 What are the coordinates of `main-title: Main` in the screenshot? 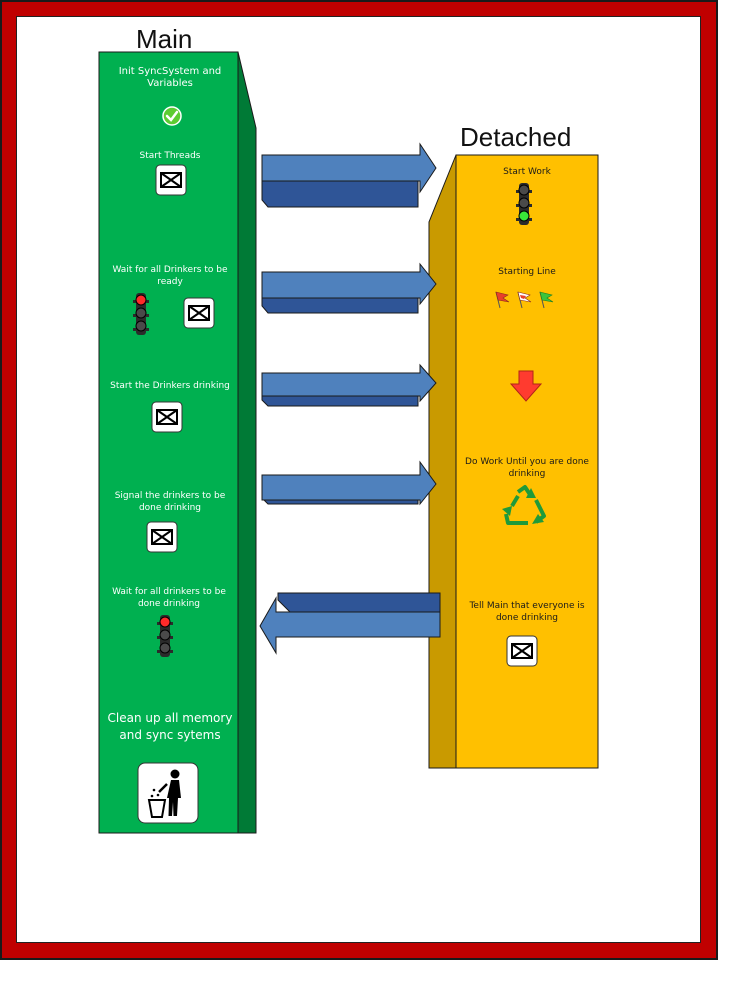 It's located at (164, 39).